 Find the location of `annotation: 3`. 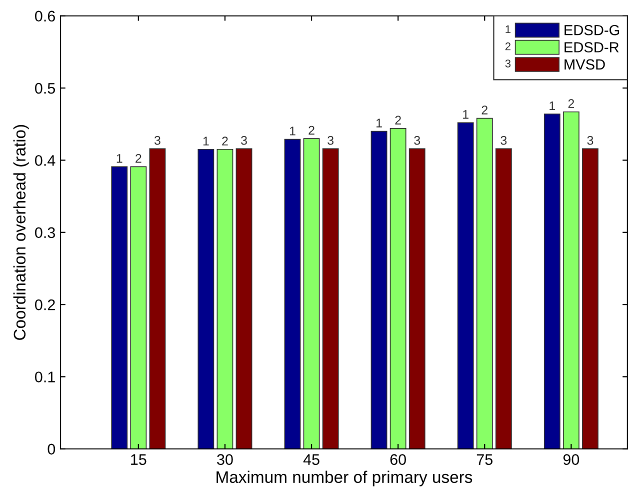

annotation: 3 is located at coordinates (157, 140).